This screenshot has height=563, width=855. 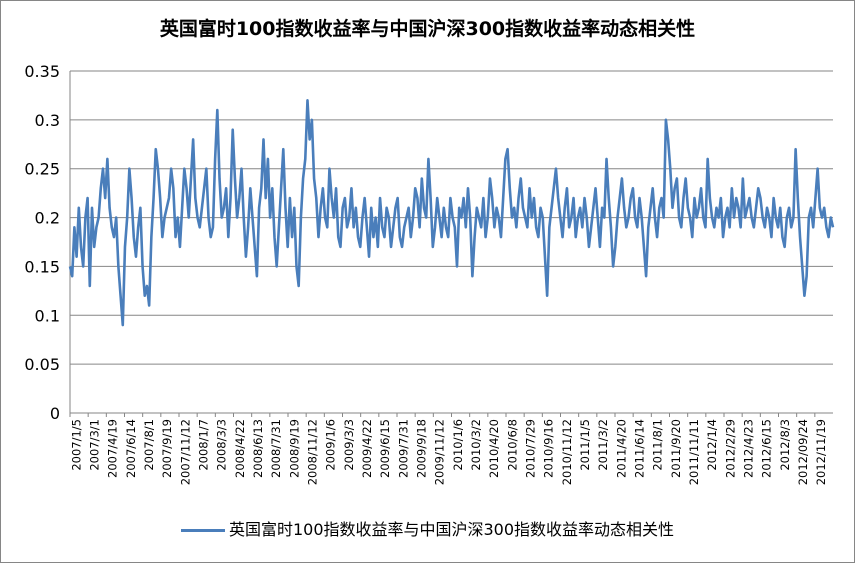 I want to click on x-tick-label: 2007/3/1, so click(x=95, y=445).